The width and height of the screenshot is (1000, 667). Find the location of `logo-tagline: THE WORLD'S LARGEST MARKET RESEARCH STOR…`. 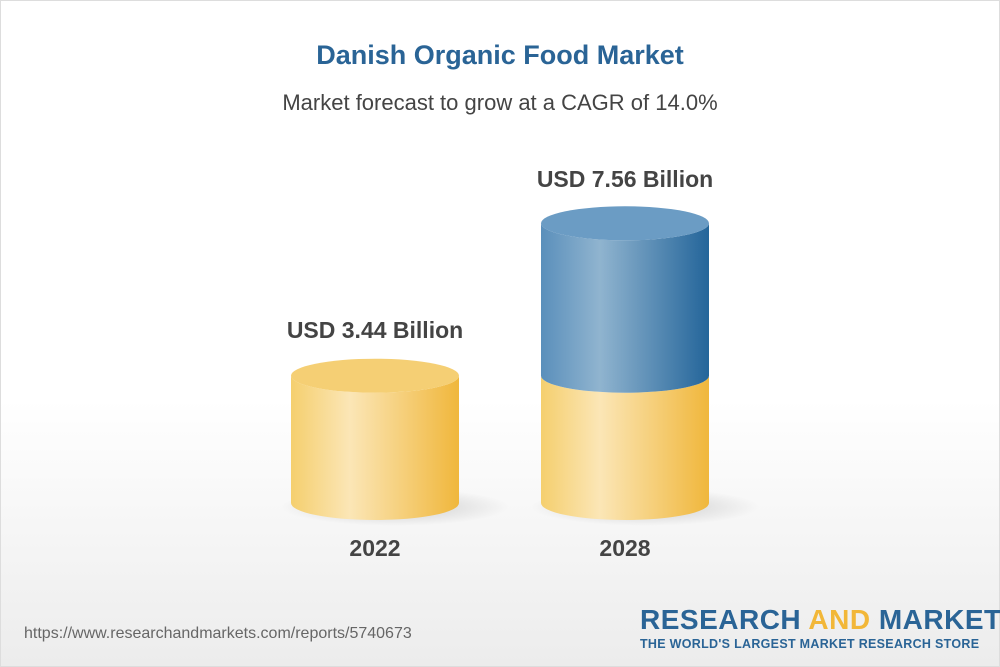

logo-tagline: THE WORLD'S LARGEST MARKET RESEARCH STOR… is located at coordinates (810, 644).